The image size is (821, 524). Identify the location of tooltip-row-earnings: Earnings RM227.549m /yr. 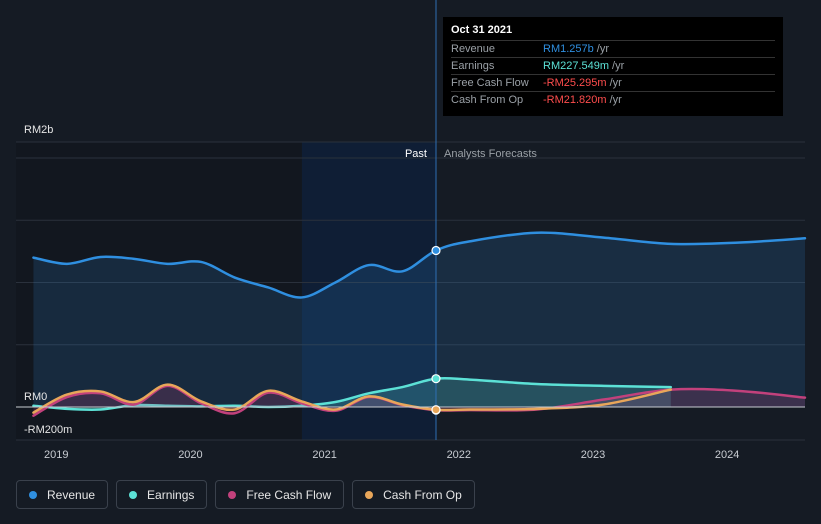
(613, 65).